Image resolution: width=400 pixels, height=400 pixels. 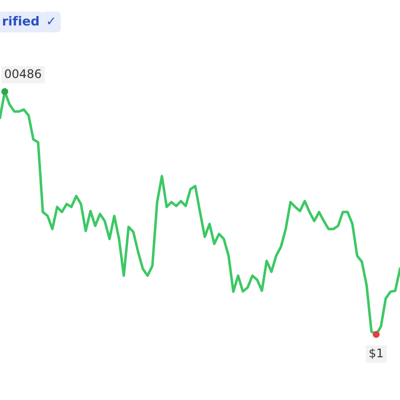 What do you see at coordinates (376, 354) in the screenshot?
I see `text: $1` at bounding box center [376, 354].